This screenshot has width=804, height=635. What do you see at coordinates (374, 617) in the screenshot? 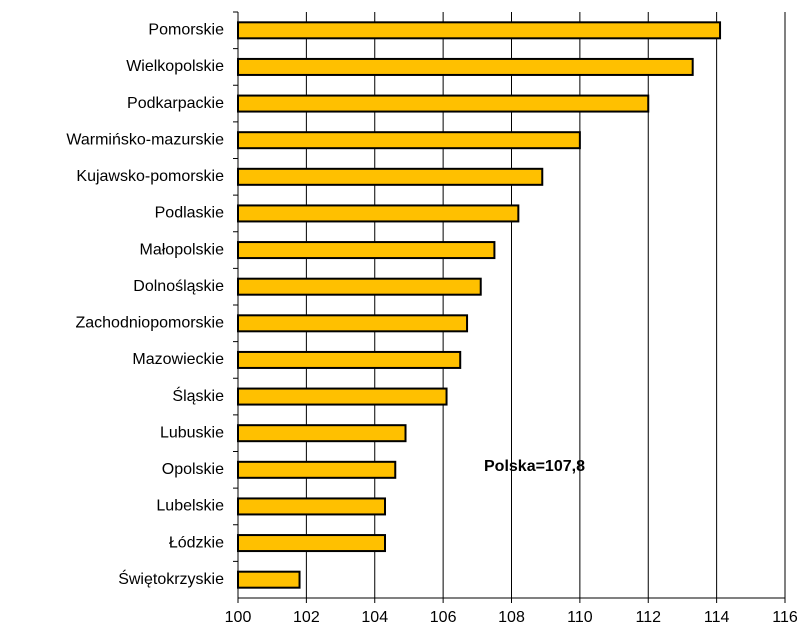
I see `x-tick-label: 104` at bounding box center [374, 617].